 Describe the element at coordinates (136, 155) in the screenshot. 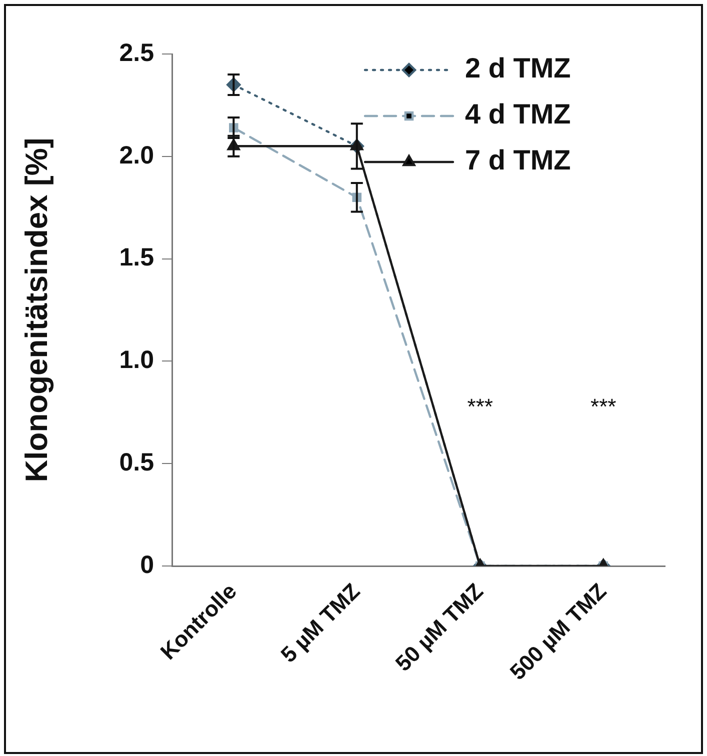

I see `y-tick-label: 2.0` at that location.